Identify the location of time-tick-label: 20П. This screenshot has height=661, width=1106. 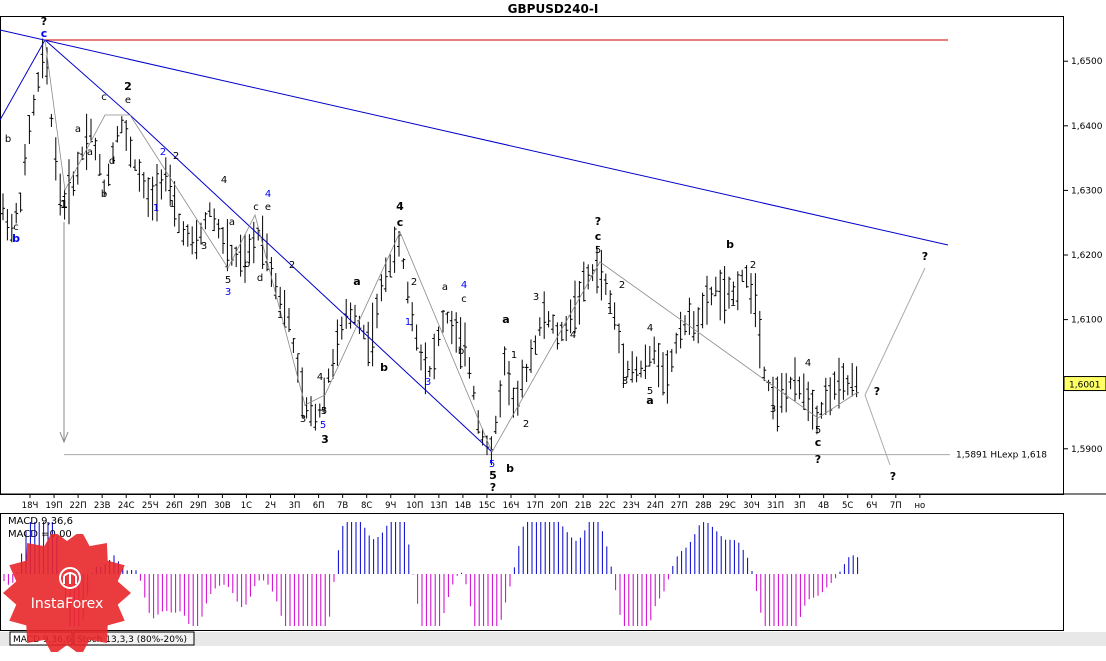
(558, 506).